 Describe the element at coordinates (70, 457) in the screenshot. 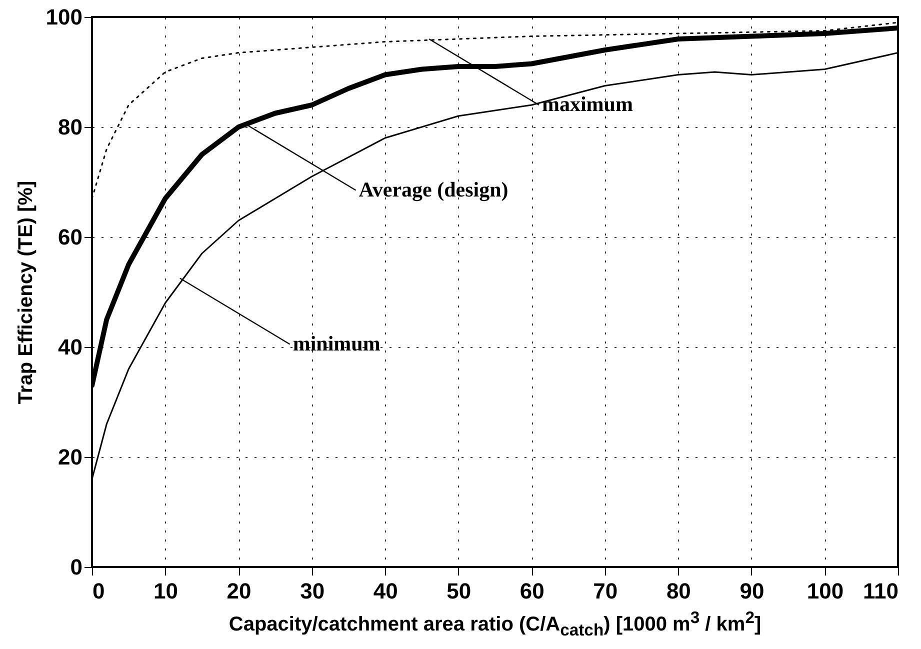

I see `y-tick-label: 20` at that location.